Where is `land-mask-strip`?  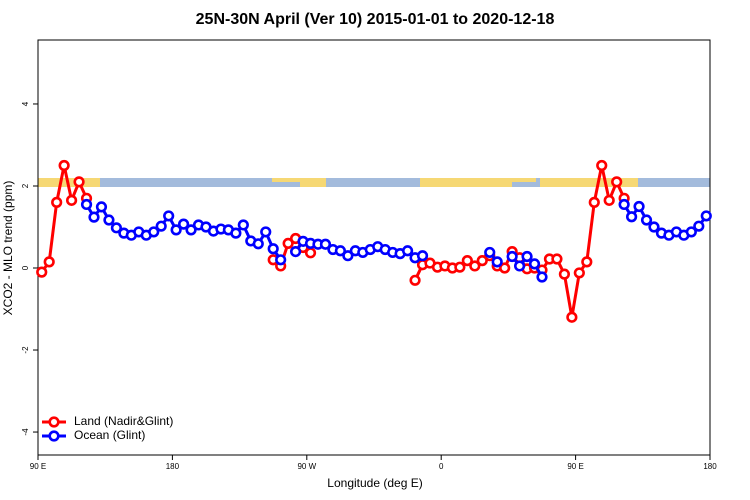
land-mask-strip is located at coordinates (374, 182).